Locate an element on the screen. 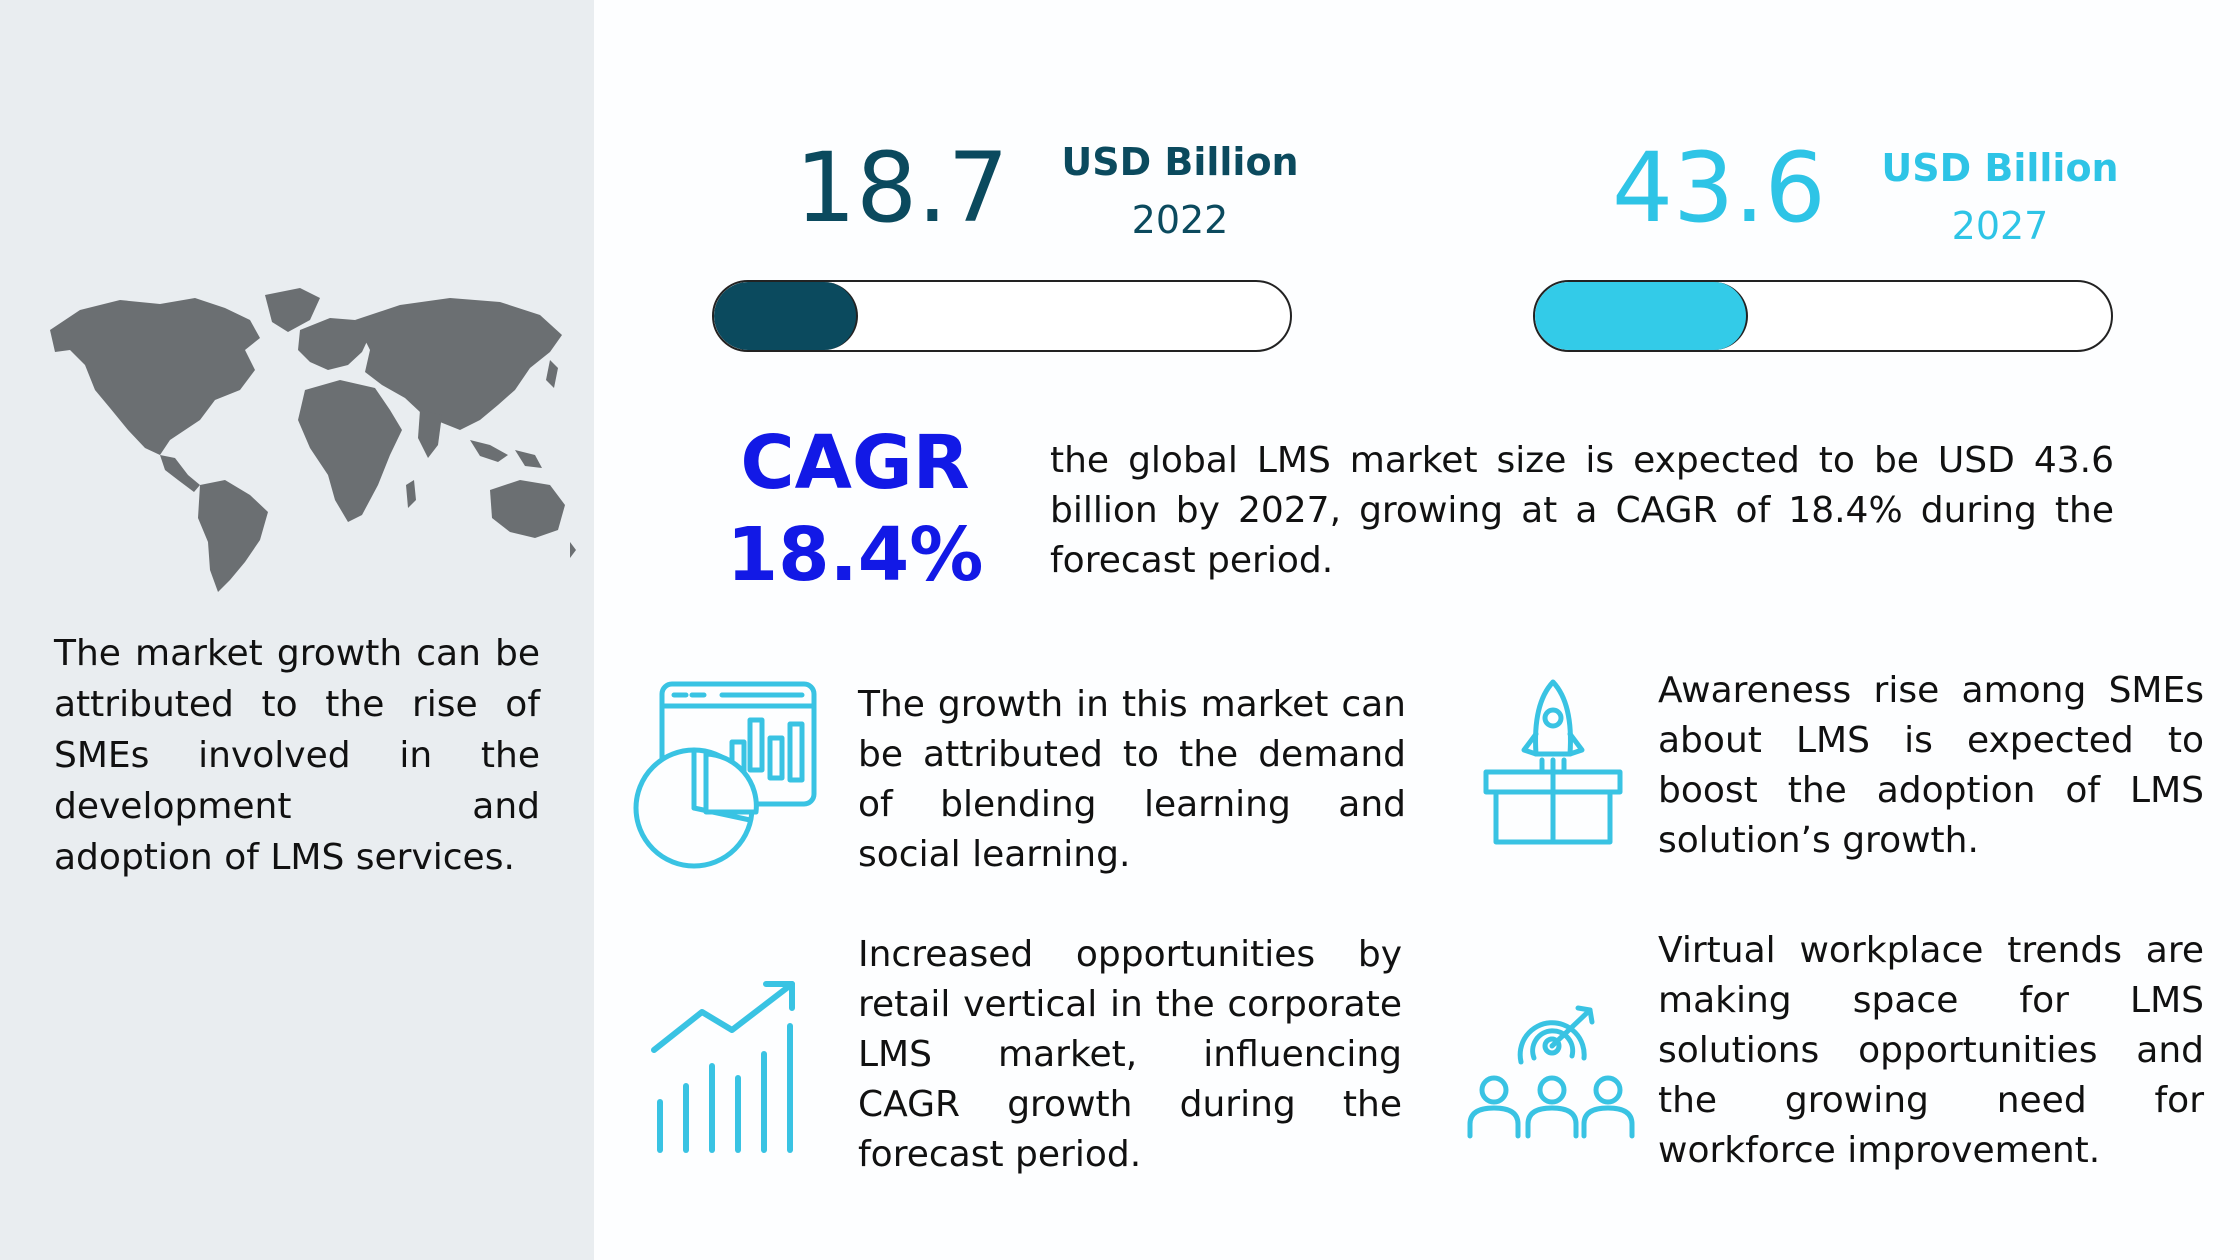  rocket-launch-box-icon is located at coordinates (1553, 762).